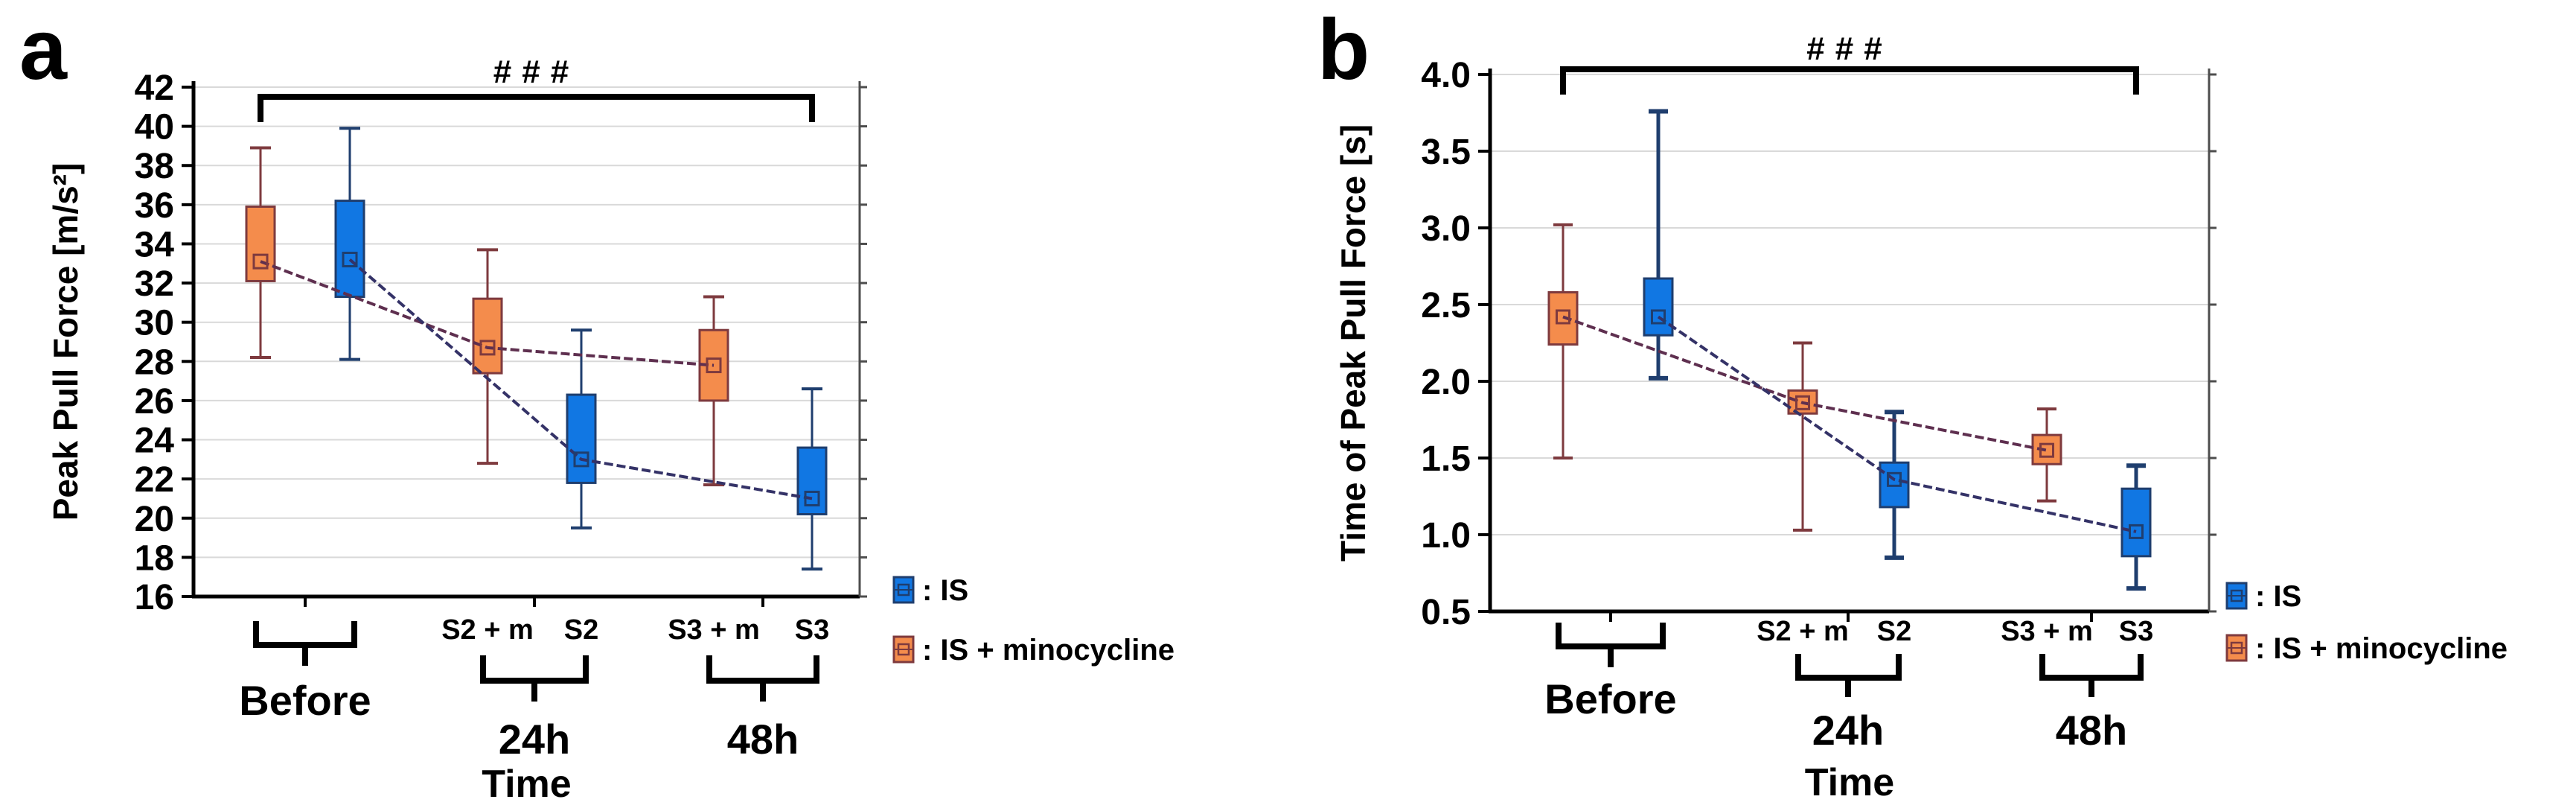 This screenshot has width=2576, height=811. I want to click on y-tick-label: 3.0, so click(1446, 229).